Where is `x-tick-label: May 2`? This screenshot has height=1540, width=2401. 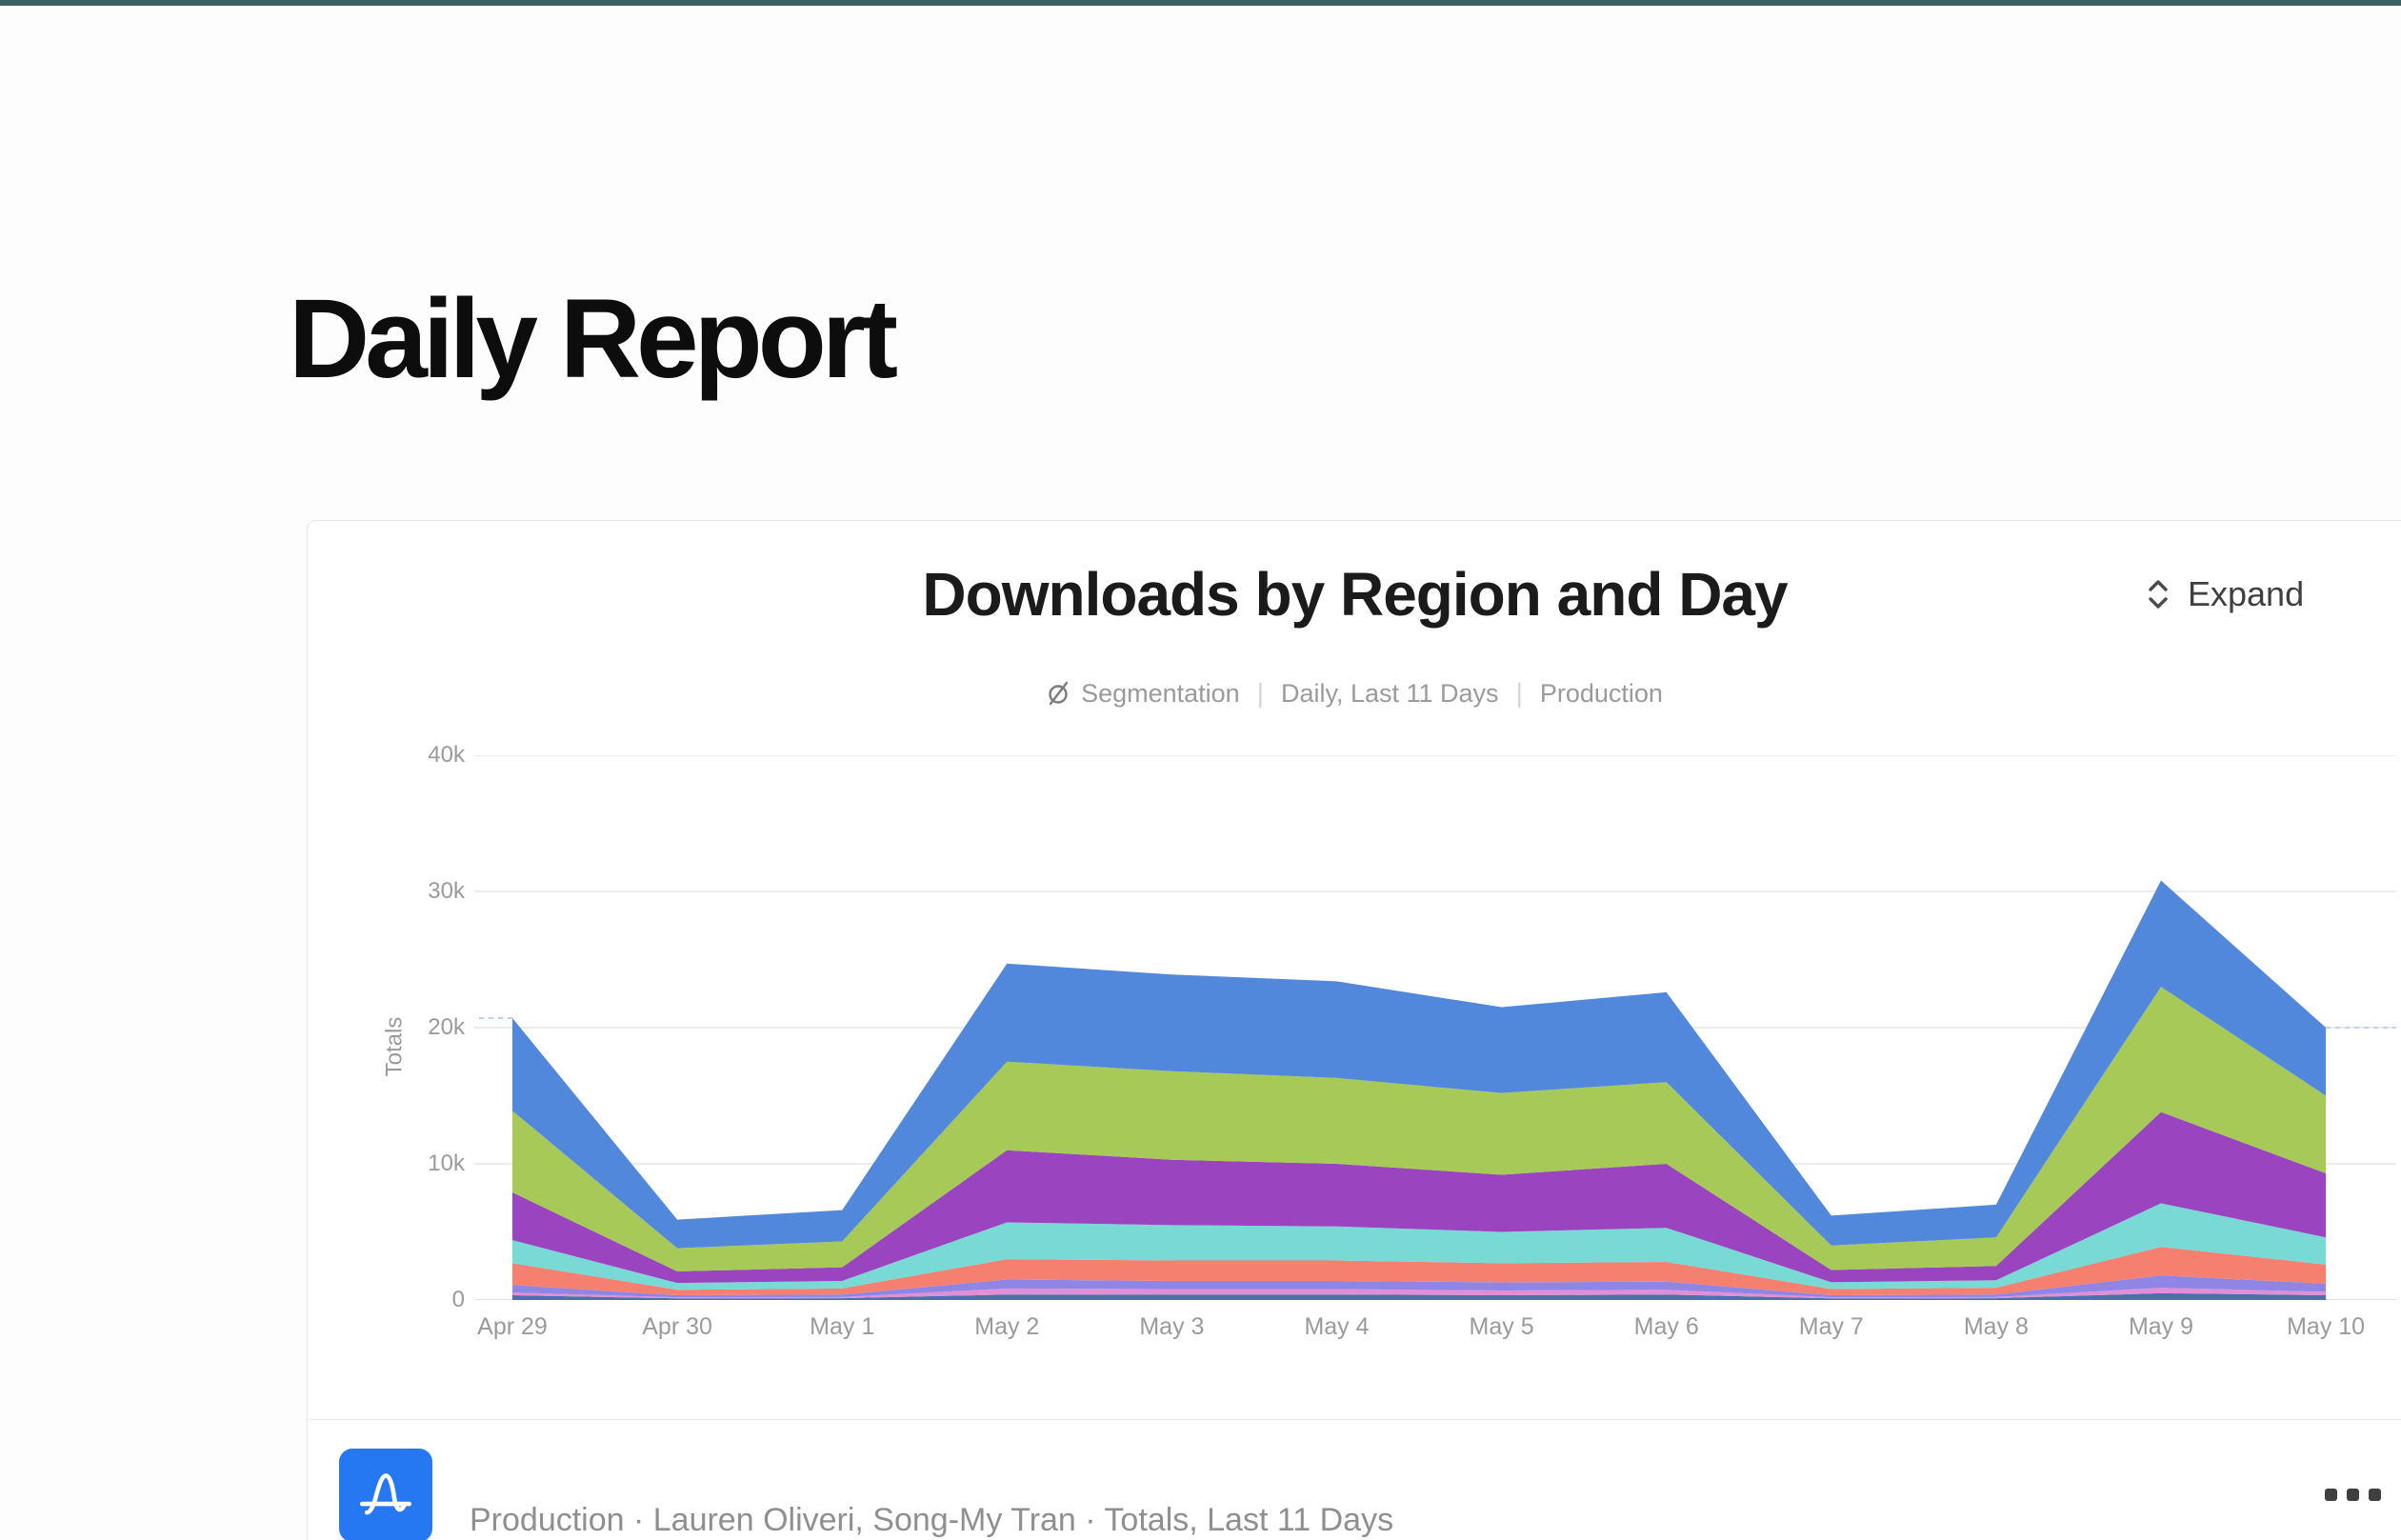 x-tick-label: May 2 is located at coordinates (1007, 1326).